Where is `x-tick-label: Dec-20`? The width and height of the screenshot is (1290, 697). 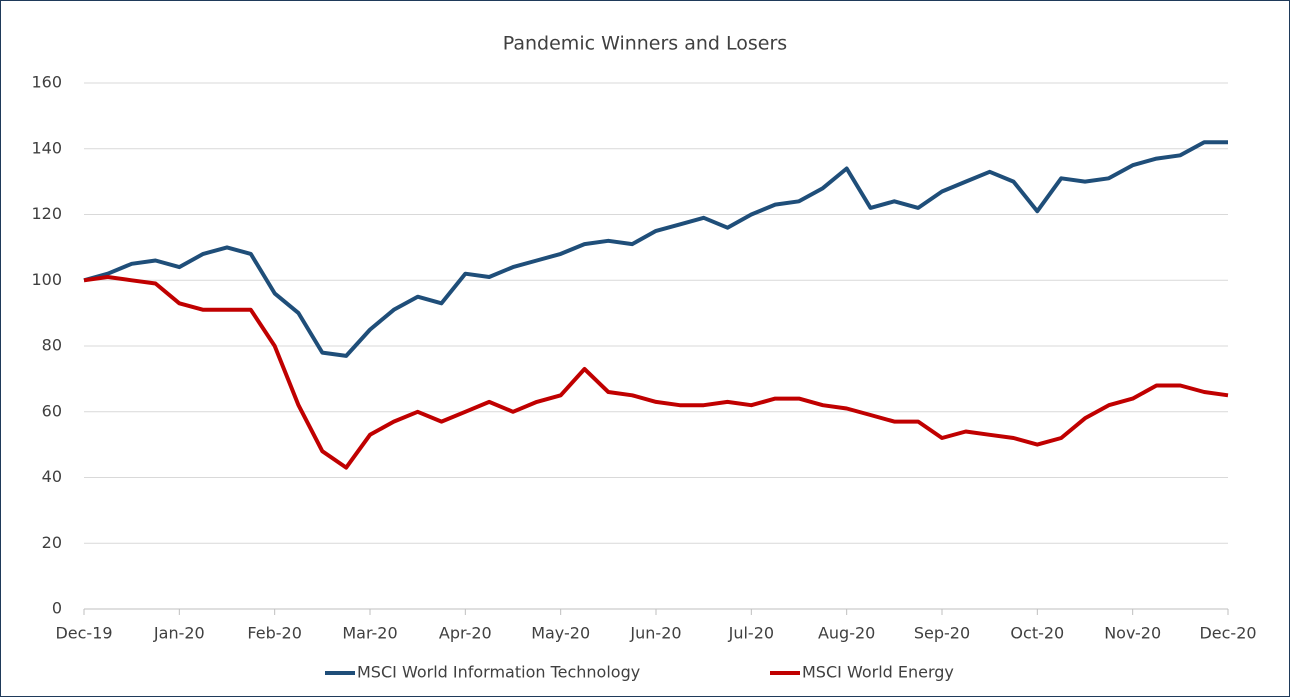 x-tick-label: Dec-20 is located at coordinates (1227, 633).